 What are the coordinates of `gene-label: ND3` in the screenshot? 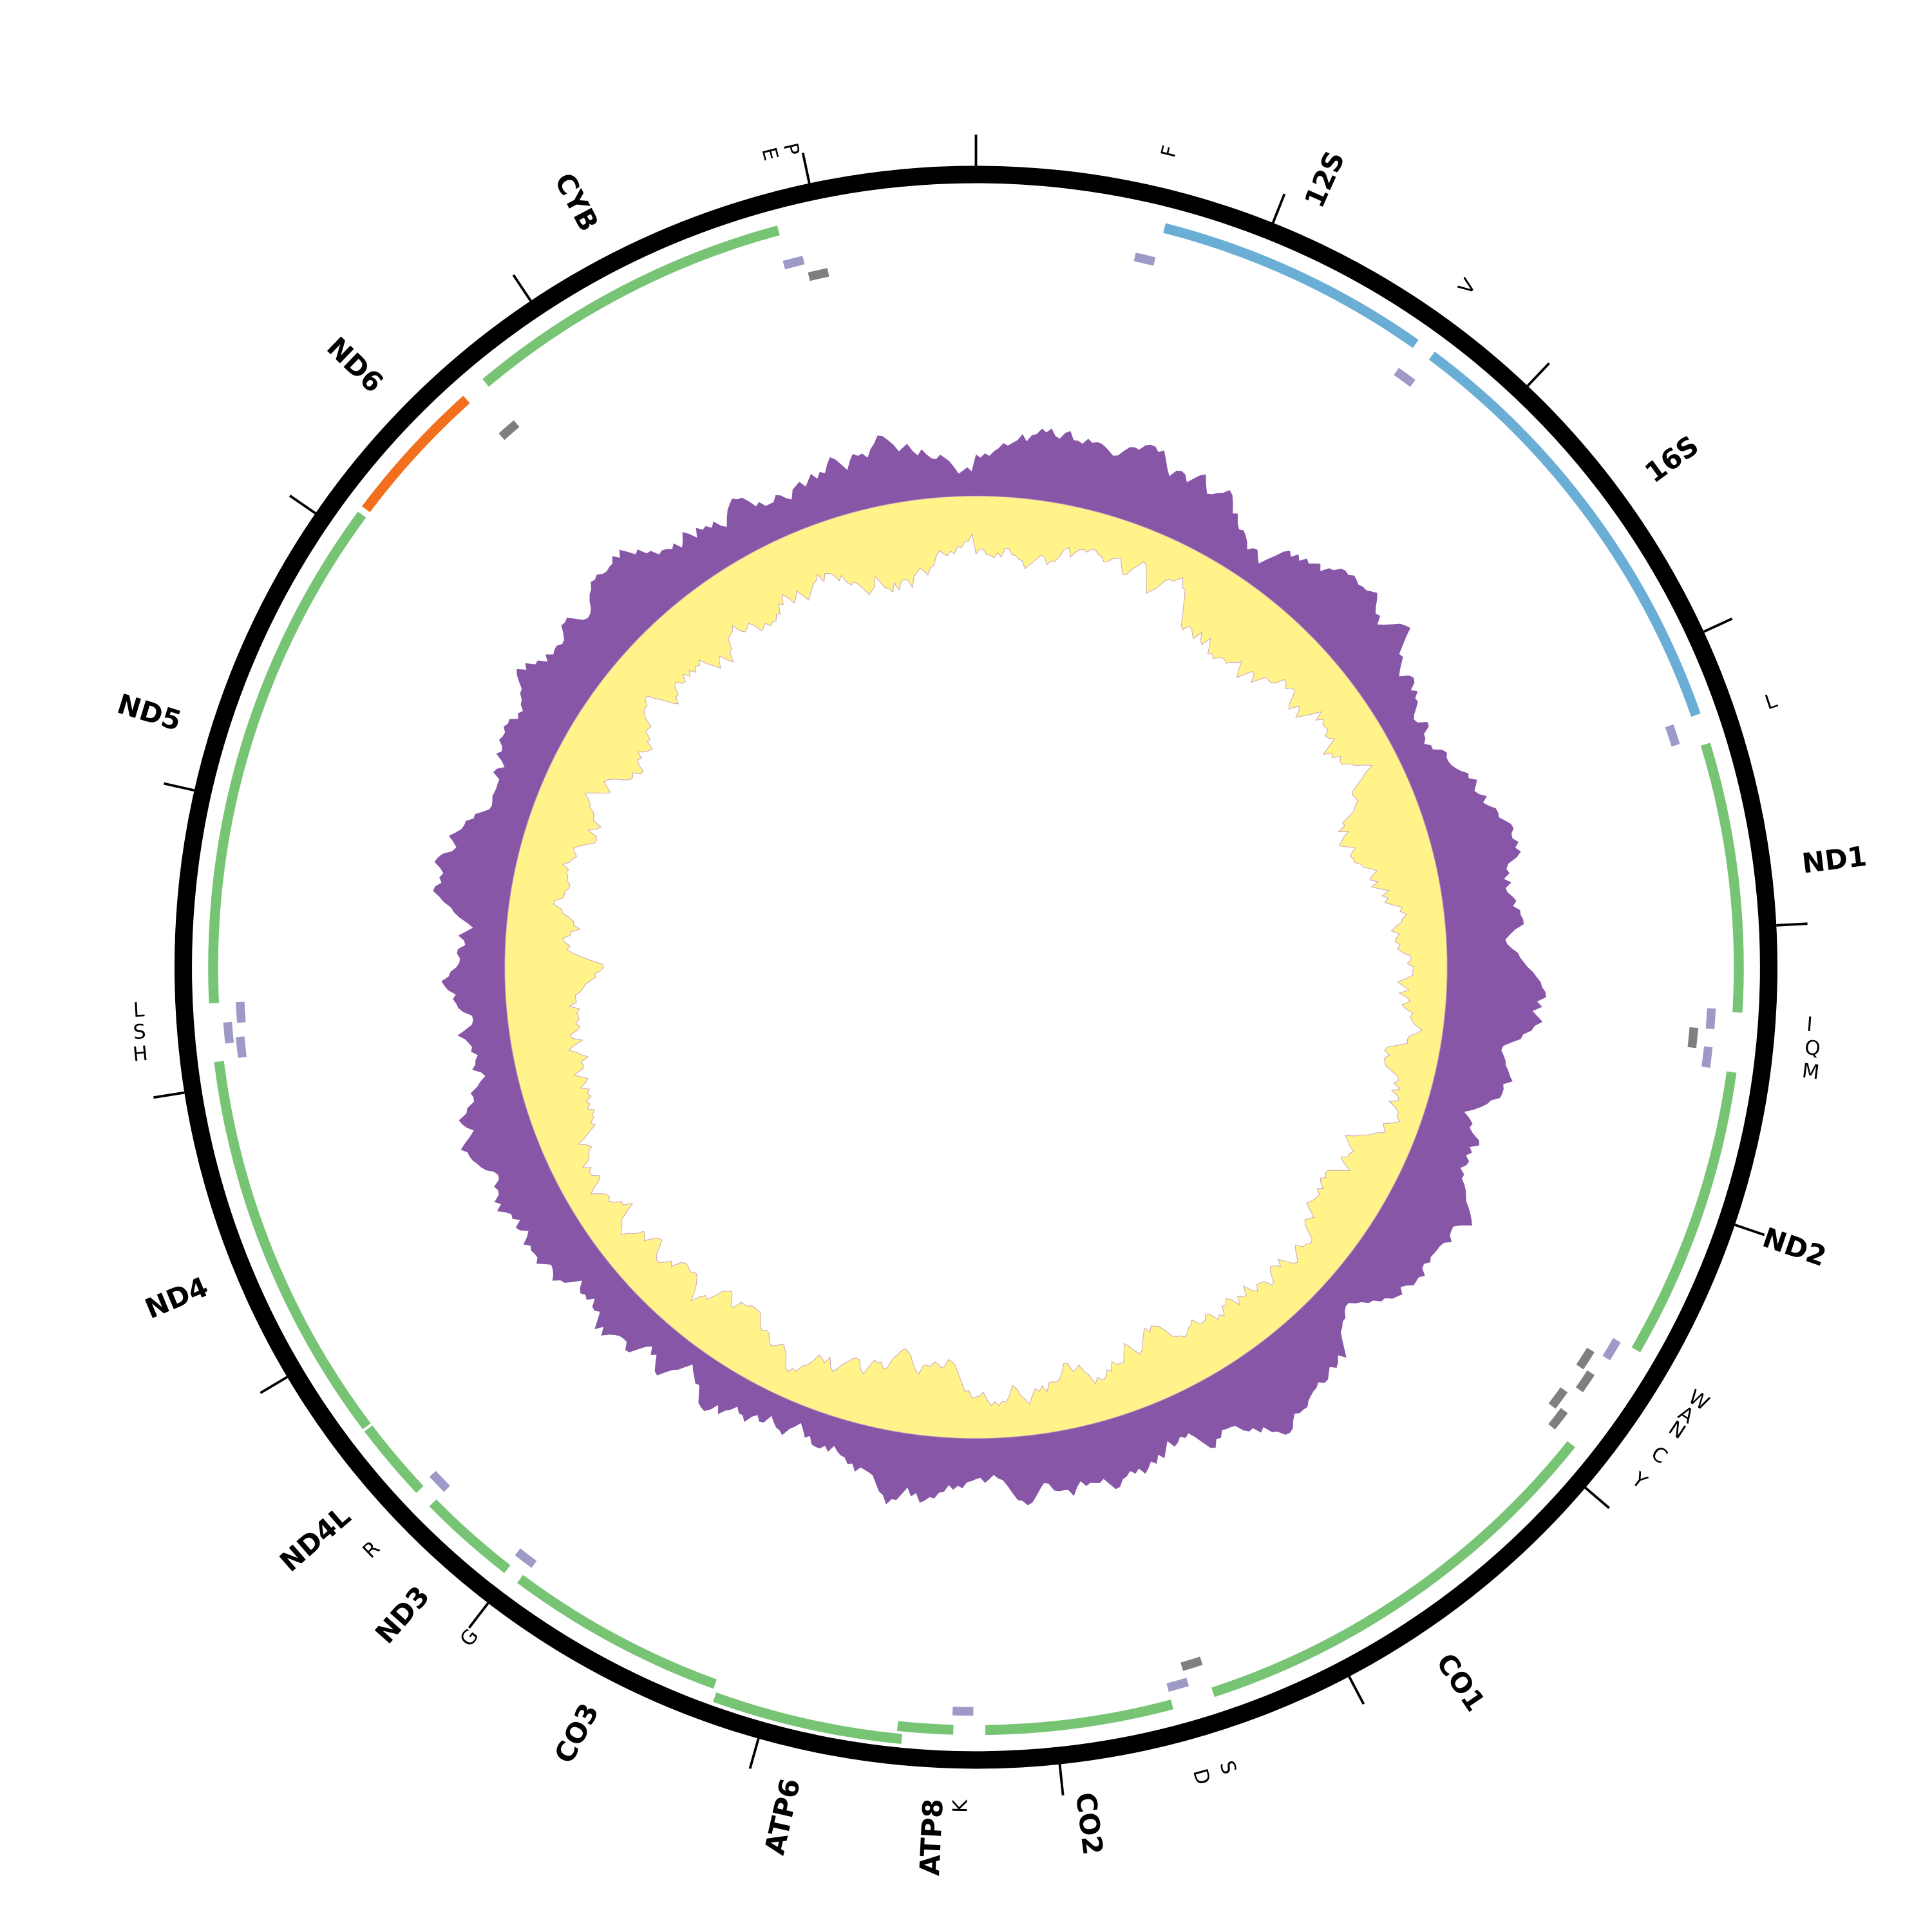 It's located at (402, 1615).